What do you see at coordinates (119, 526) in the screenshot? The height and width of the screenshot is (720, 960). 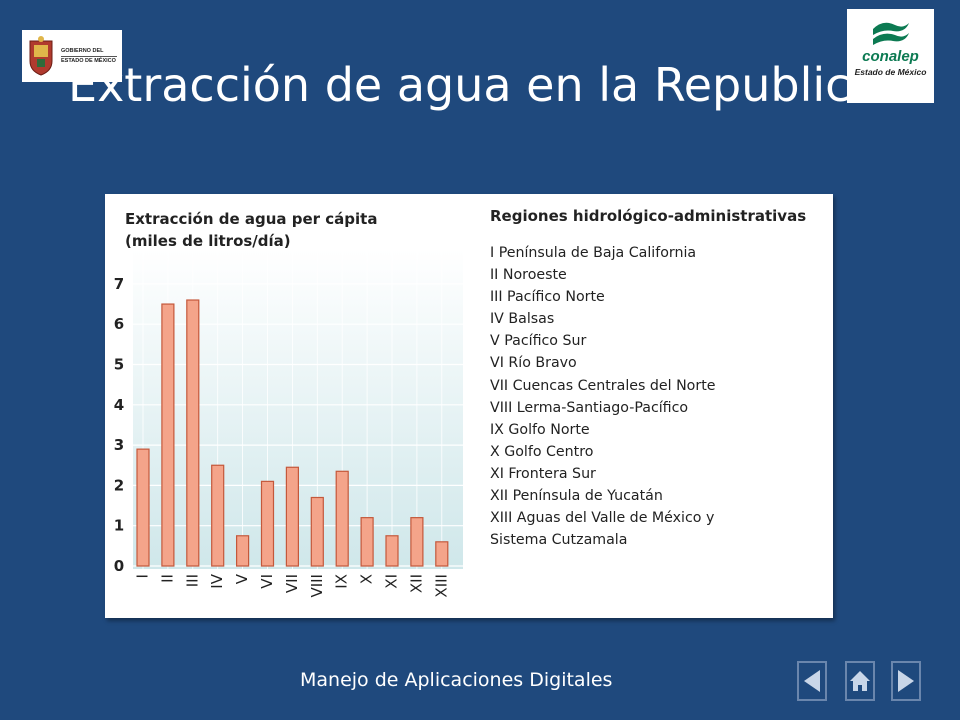 I see `y-tick-label: 1` at bounding box center [119, 526].